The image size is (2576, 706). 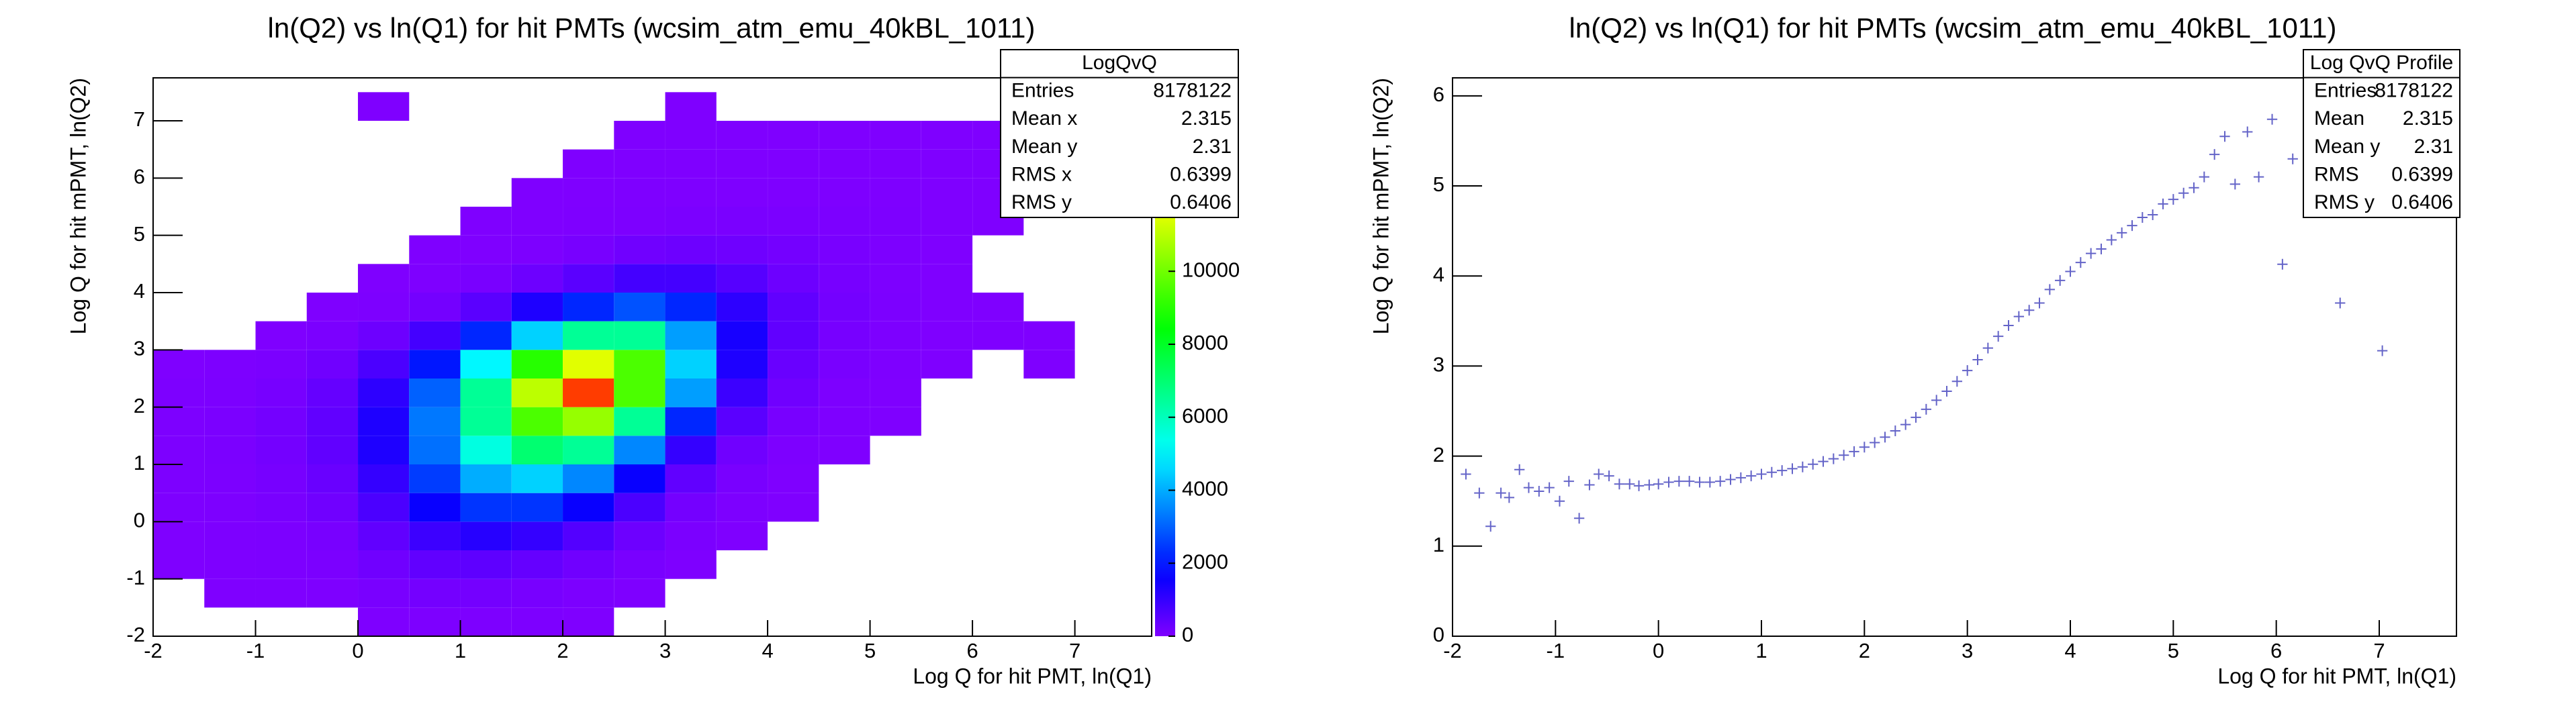 What do you see at coordinates (767, 650) in the screenshot?
I see `x-tick-label: 4` at bounding box center [767, 650].